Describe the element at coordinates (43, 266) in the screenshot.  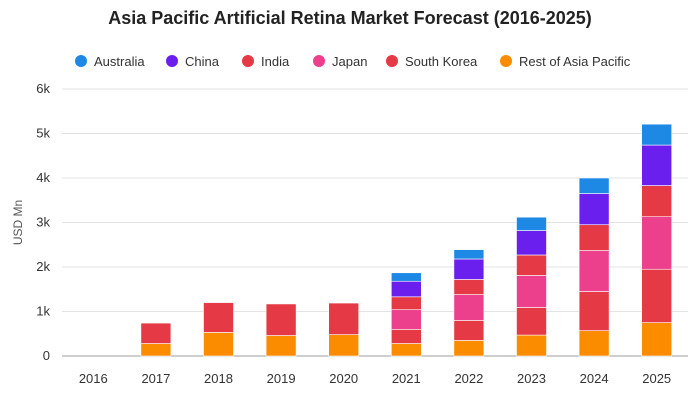
I see `y-tick-label: 2k` at that location.